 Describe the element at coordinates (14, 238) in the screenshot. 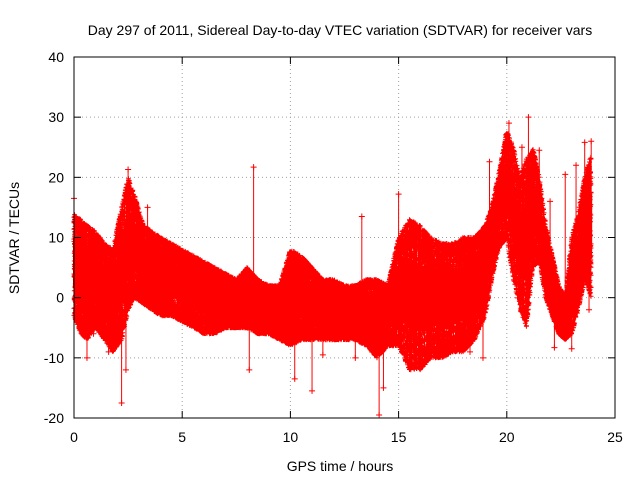

I see `y-axis-label: SDTVAR / TECUs` at that location.